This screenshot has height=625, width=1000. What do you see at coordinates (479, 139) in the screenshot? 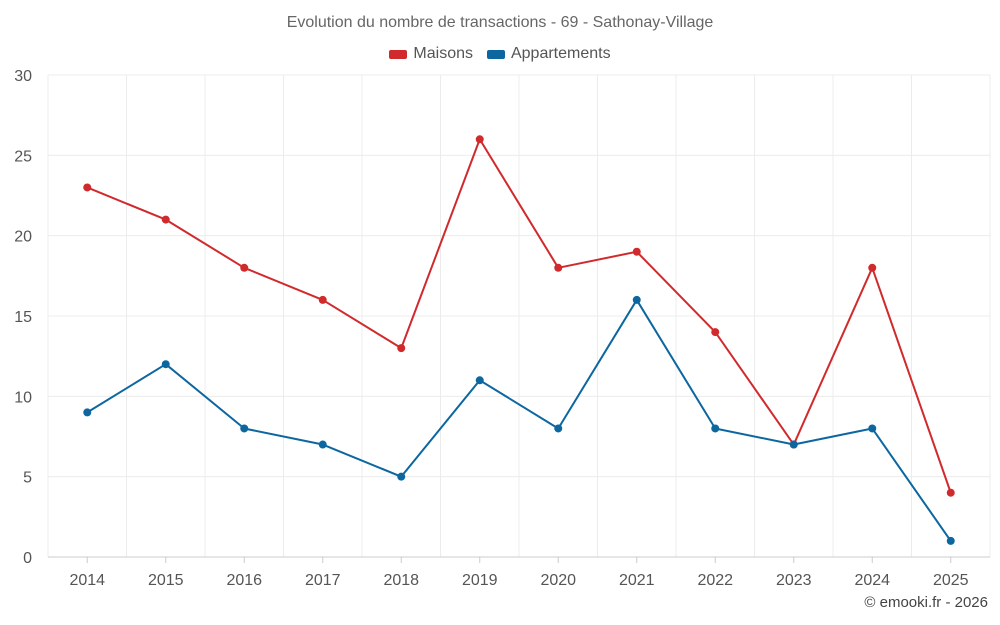
I see `point-maisons-2019` at bounding box center [479, 139].